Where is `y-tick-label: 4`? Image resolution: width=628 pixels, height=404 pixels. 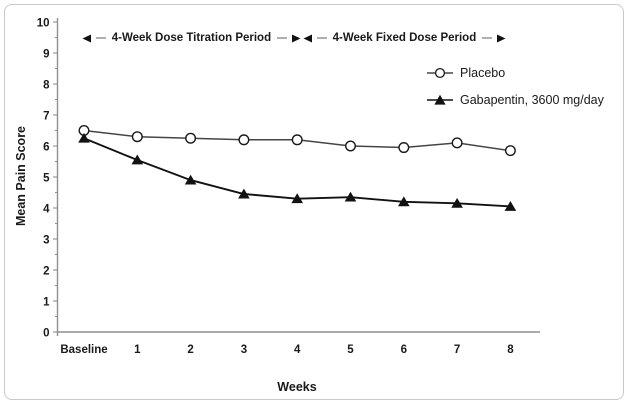 y-tick-label: 4 is located at coordinates (46, 210).